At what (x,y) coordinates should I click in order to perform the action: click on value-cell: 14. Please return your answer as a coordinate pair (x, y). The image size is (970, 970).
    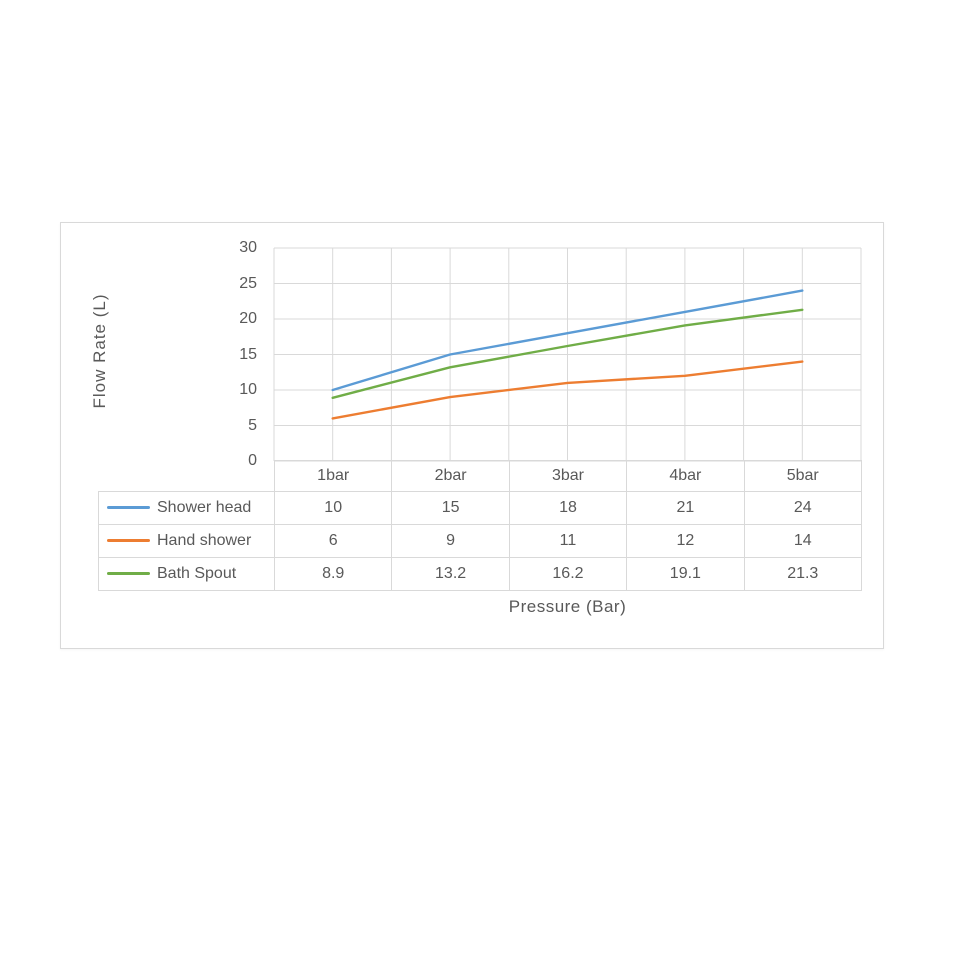
    Looking at the image, I should click on (802, 541).